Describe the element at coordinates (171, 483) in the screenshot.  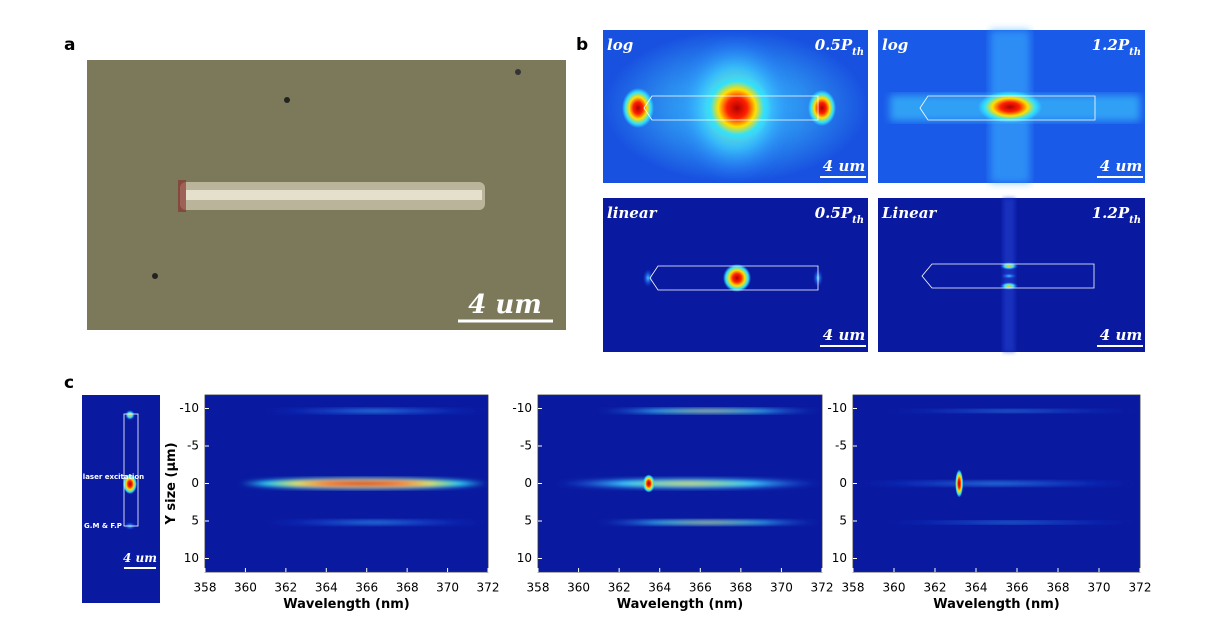
I see `y-axis-label: Y size (μm)` at that location.